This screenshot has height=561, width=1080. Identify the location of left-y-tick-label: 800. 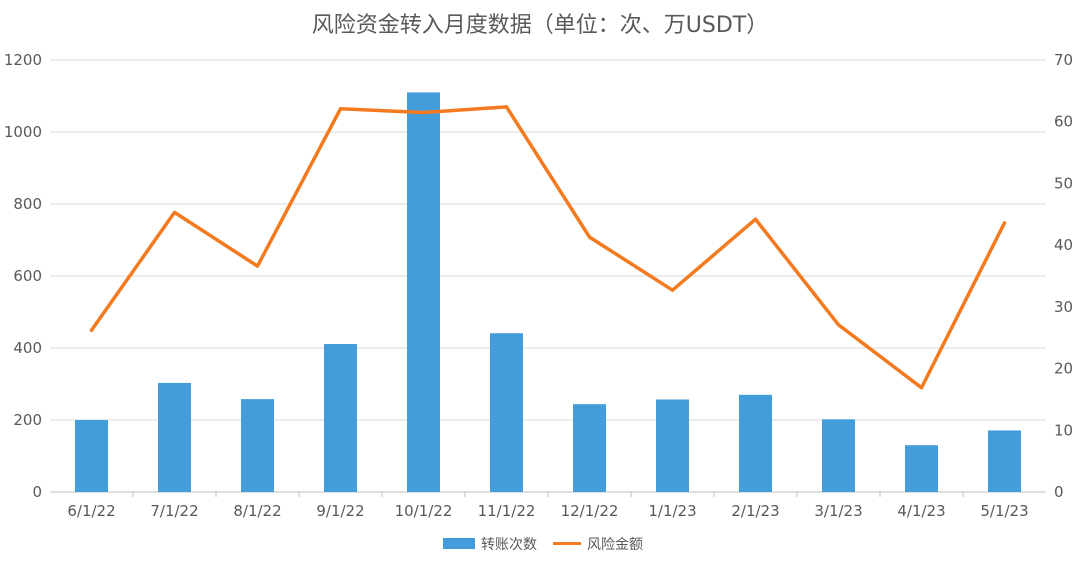
(27, 204).